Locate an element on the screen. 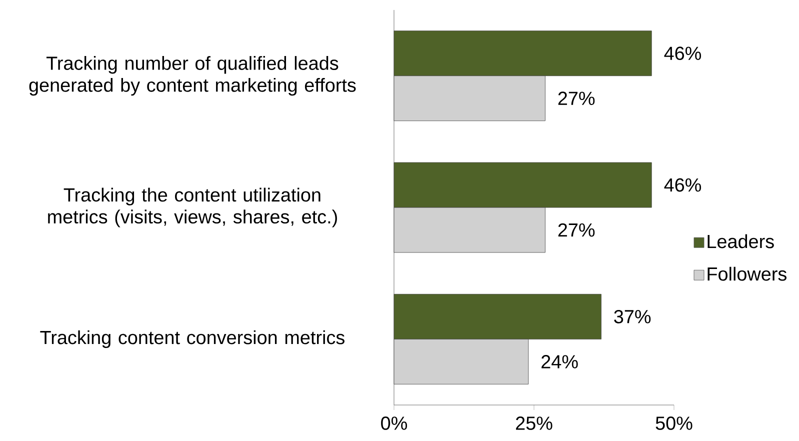  y-tick-label: Tracking content conversion metrics is located at coordinates (192, 339).